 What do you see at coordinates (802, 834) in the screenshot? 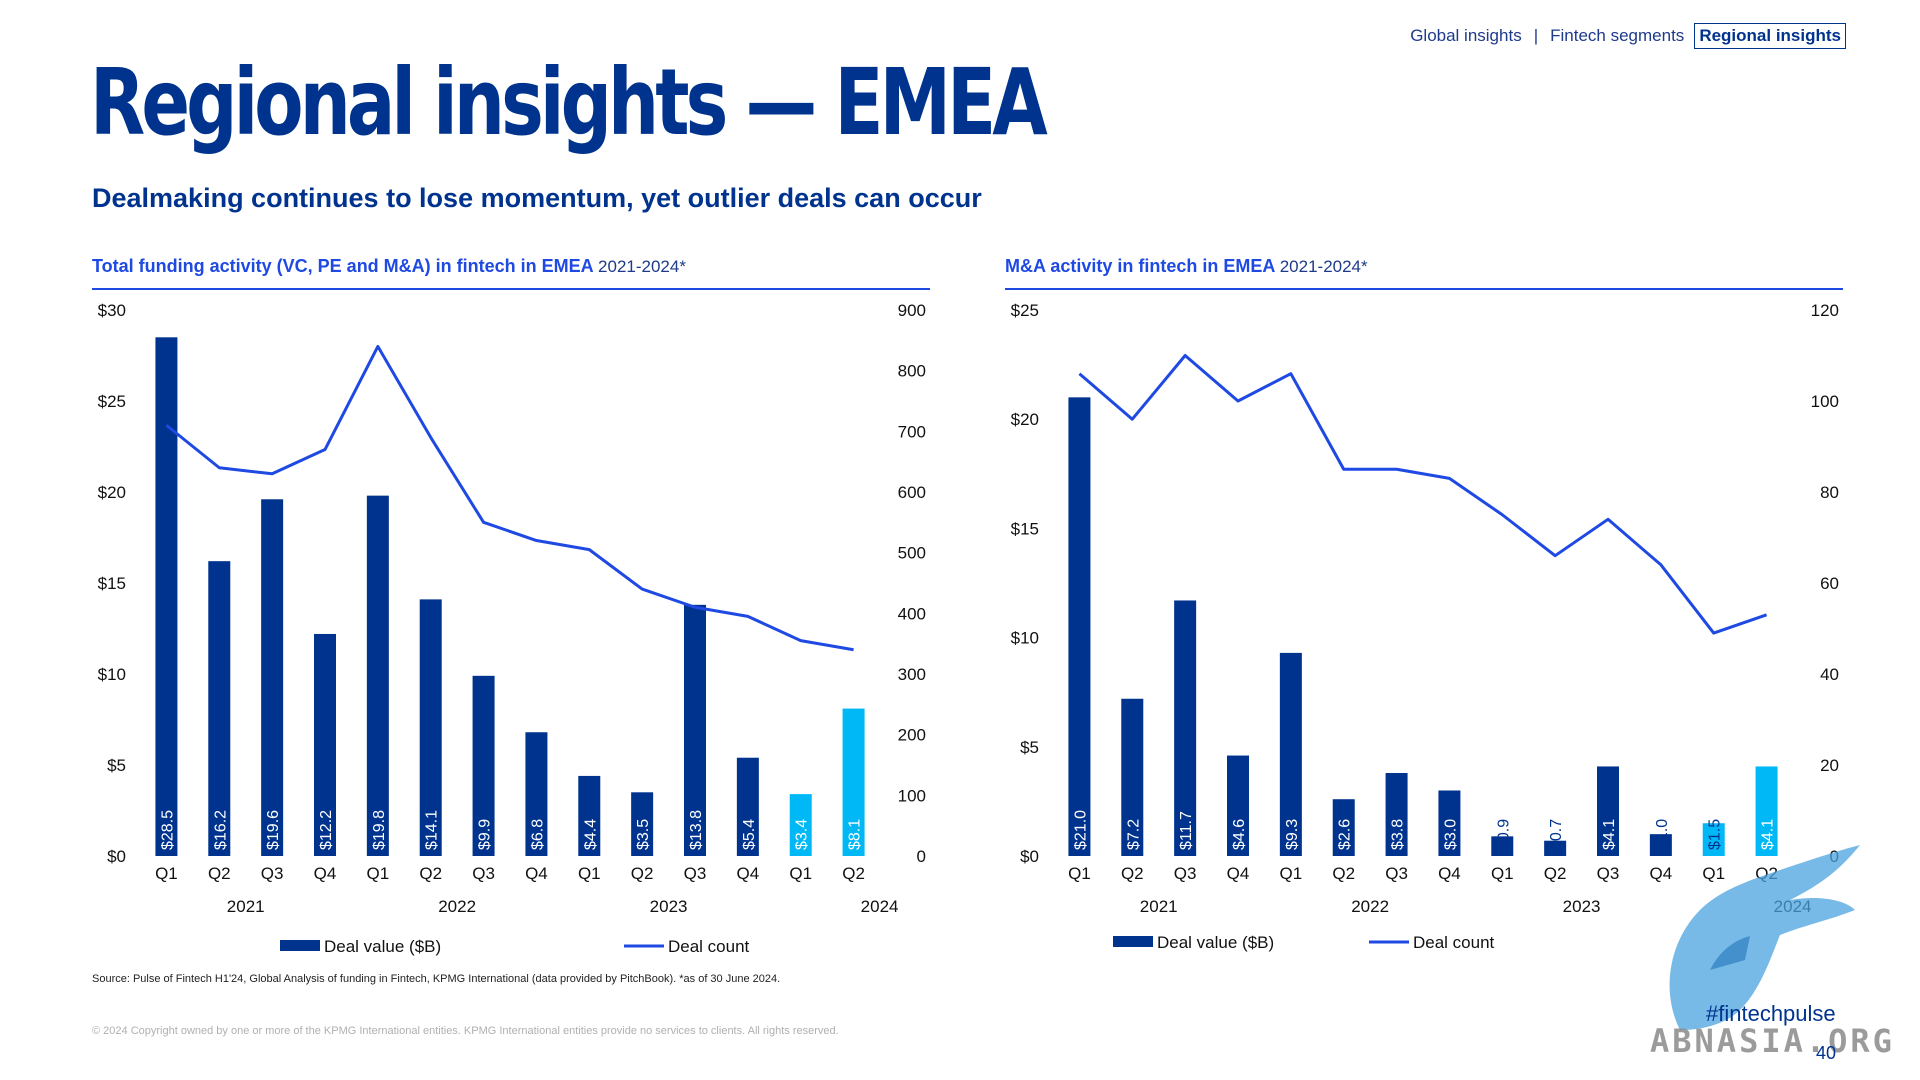
I see `bar-value-label: $3.4` at bounding box center [802, 834].